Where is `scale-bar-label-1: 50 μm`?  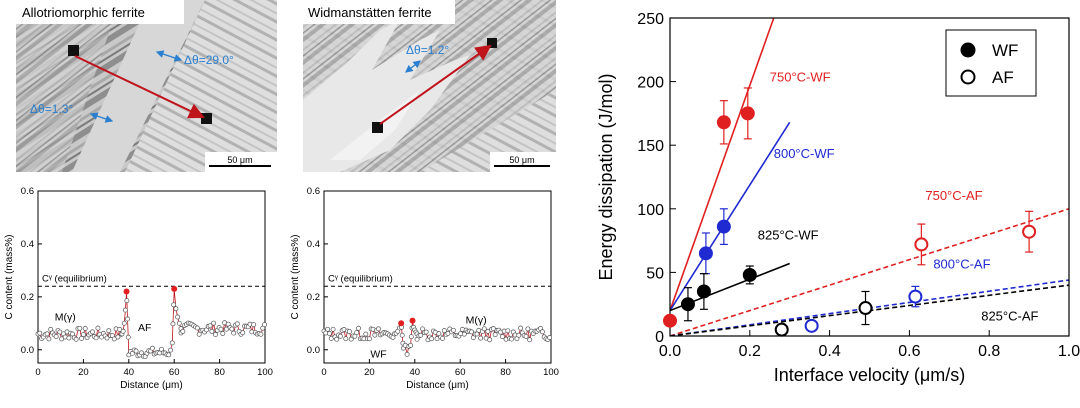
scale-bar-label-1: 50 μm is located at coordinates (239, 160).